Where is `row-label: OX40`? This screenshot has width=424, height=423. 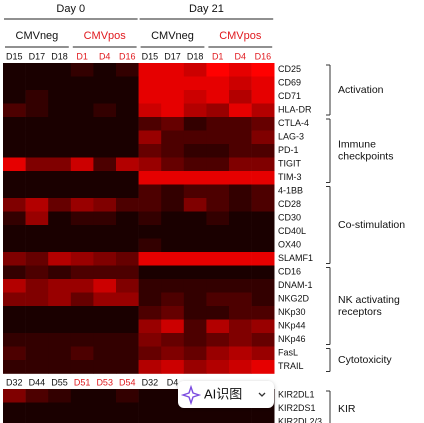 row-label: OX40 is located at coordinates (289, 245).